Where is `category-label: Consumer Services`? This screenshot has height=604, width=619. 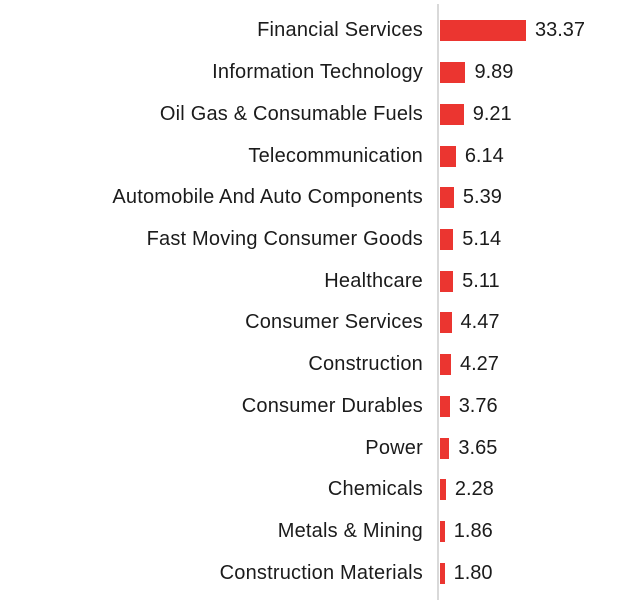
category-label: Consumer Services is located at coordinates (334, 322).